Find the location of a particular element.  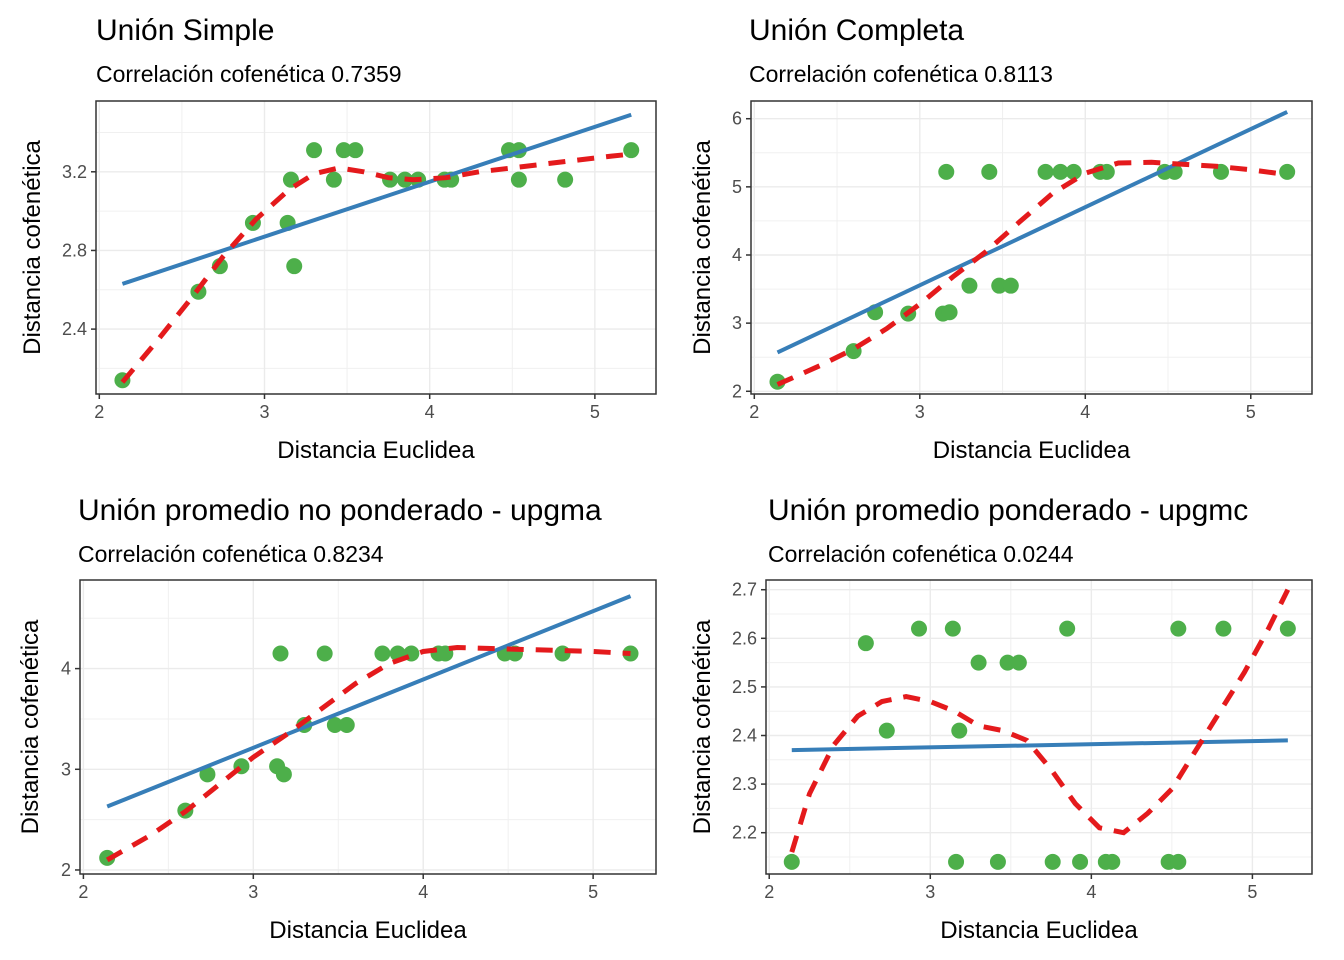

panel-subtitle: Correlación cofenética 0.0244 is located at coordinates (921, 554).